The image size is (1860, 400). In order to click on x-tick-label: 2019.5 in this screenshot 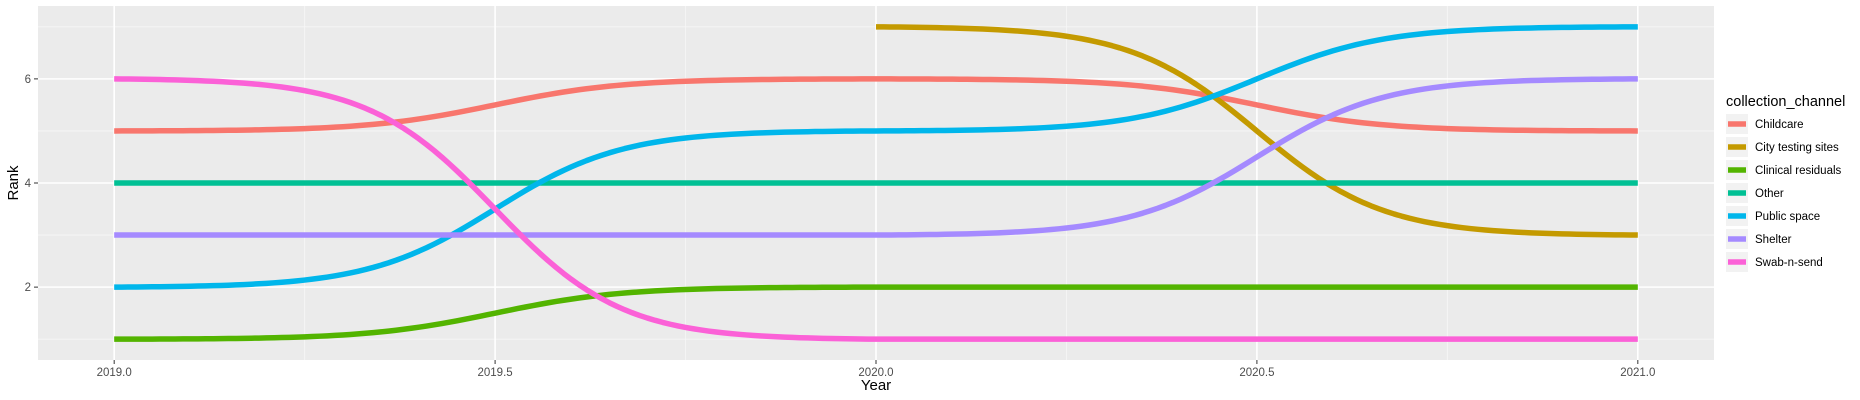, I will do `click(494, 373)`.